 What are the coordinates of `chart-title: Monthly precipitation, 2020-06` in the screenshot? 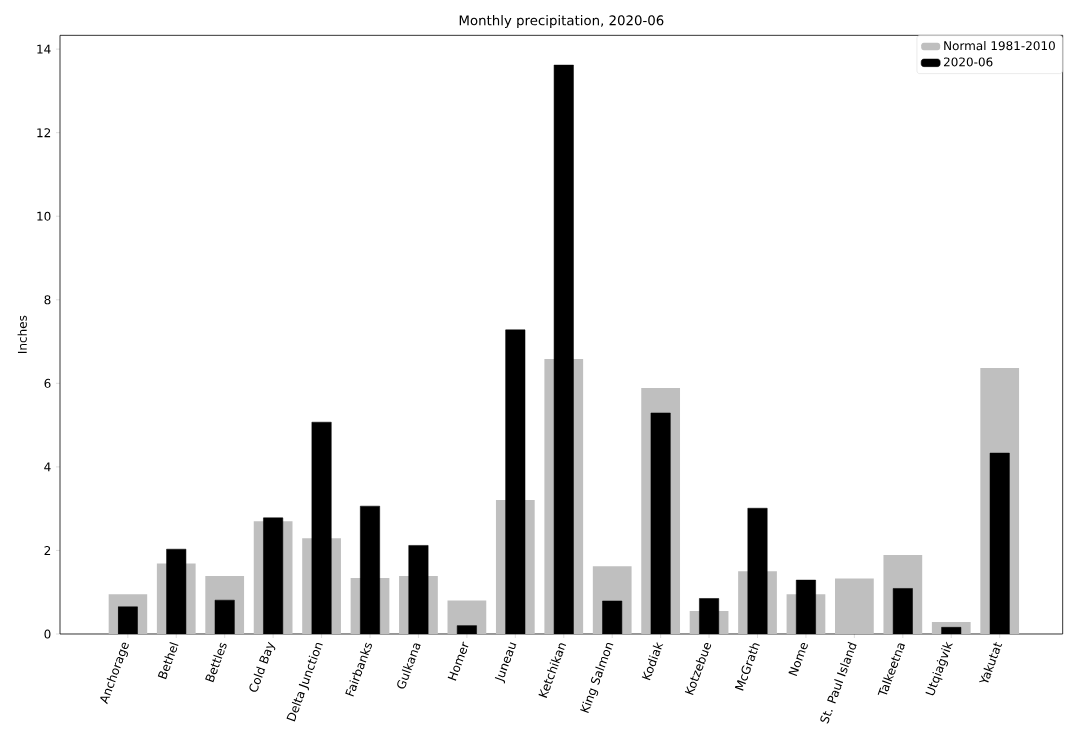 It's located at (561, 21).